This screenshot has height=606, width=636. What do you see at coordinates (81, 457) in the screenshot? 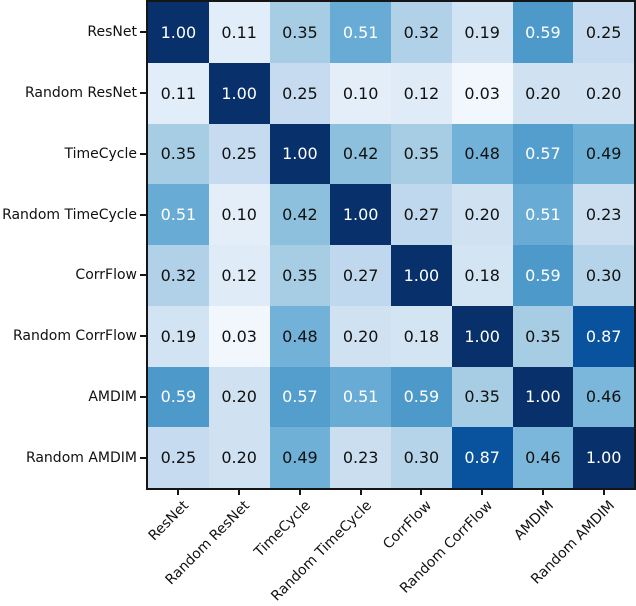
I see `y-tick-label: Random AMDIM` at bounding box center [81, 457].